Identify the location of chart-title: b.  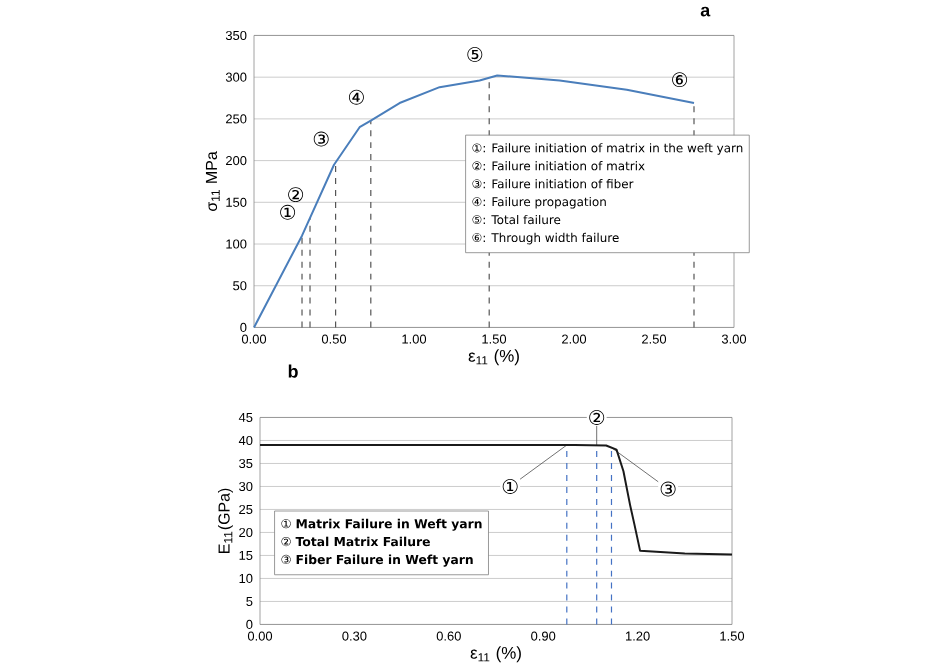
(293, 371).